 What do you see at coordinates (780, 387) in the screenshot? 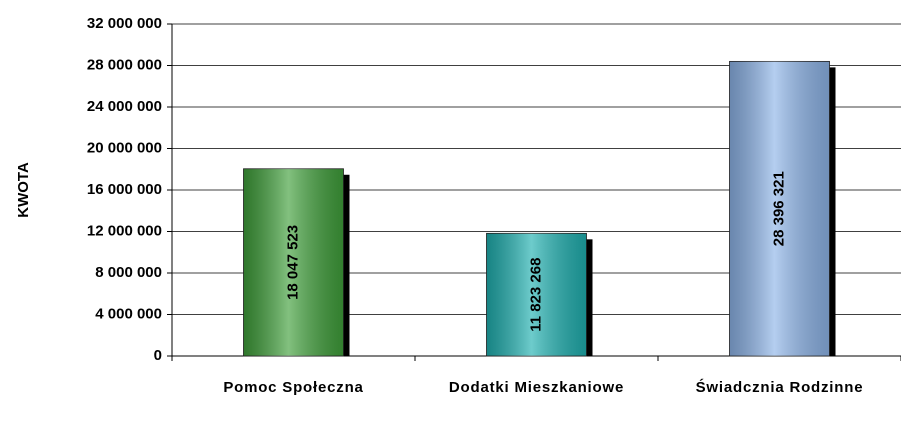
I see `x-tick-label: Świadcznia Rodzinne` at bounding box center [780, 387].